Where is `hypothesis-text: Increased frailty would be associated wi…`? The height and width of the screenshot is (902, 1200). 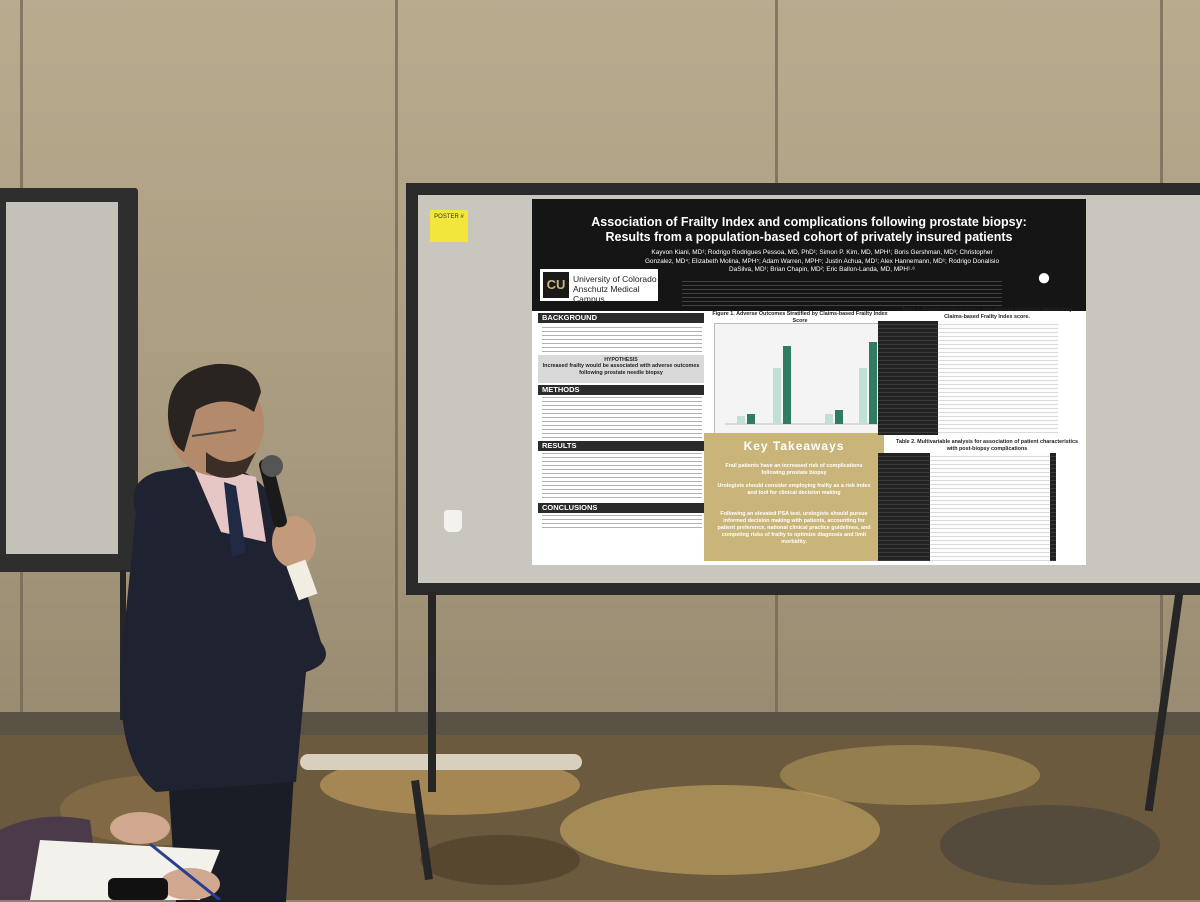 hypothesis-text: Increased frailty would be associated wi… is located at coordinates (621, 369).